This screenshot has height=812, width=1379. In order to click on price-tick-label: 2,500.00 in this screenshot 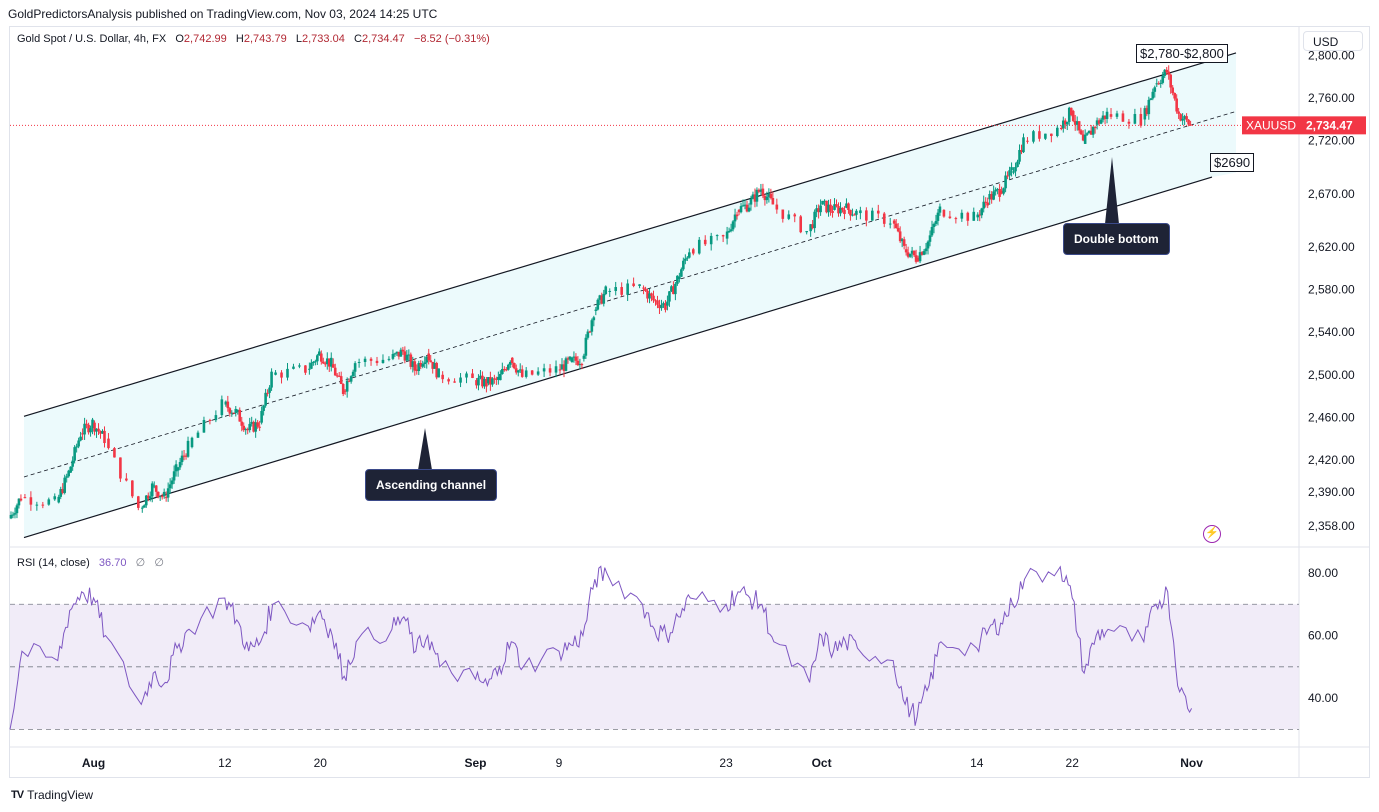, I will do `click(1331, 375)`.